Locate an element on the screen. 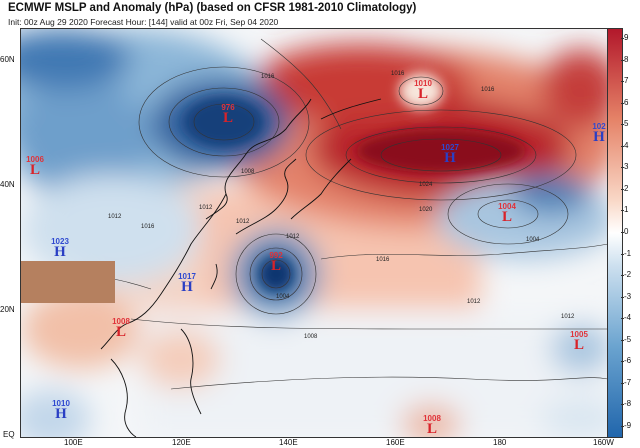 This screenshot has height=448, width=640. colorbar-tick-label: -3 is located at coordinates (628, 296).